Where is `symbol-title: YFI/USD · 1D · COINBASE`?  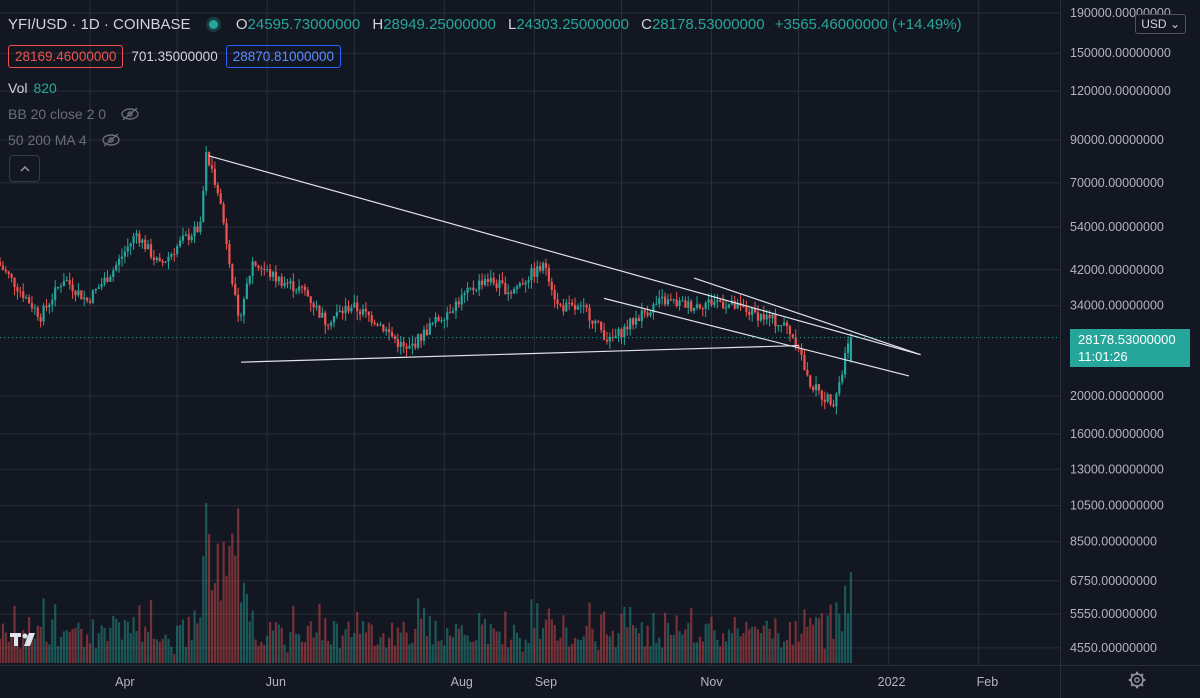
symbol-title: YFI/USD · 1D · COINBASE is located at coordinates (99, 24).